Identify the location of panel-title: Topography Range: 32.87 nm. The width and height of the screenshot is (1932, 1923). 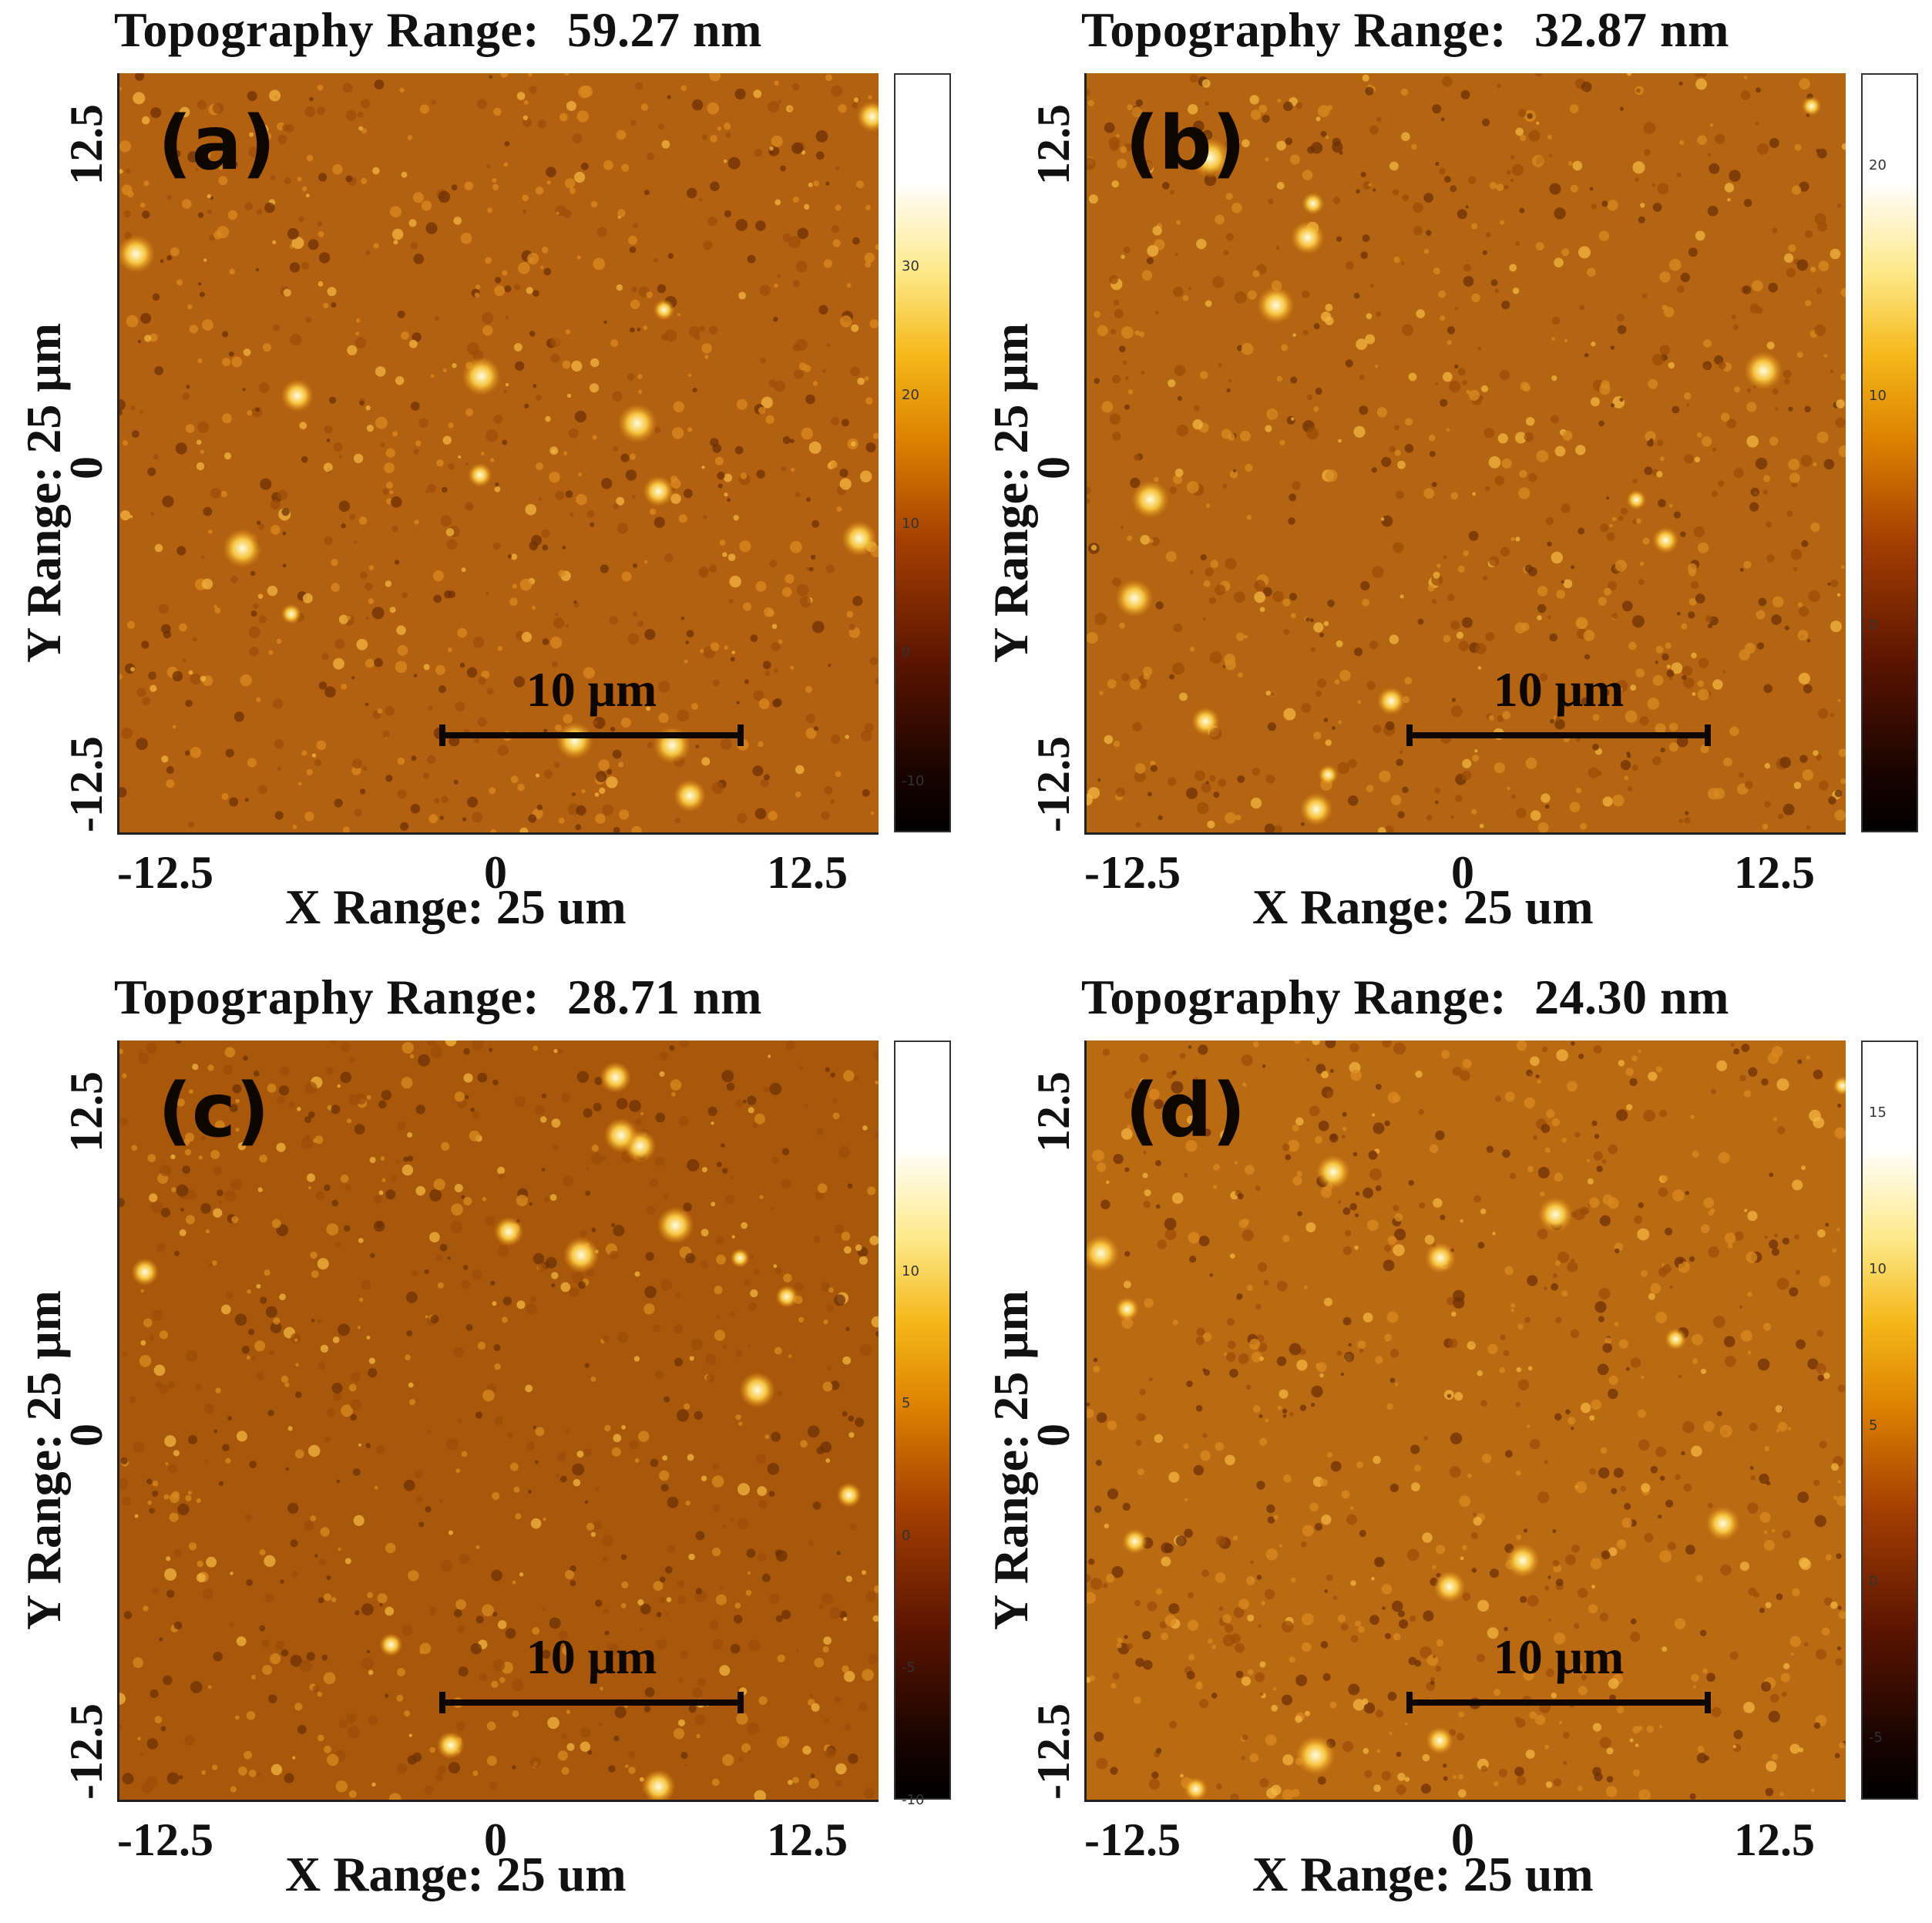
(1405, 29).